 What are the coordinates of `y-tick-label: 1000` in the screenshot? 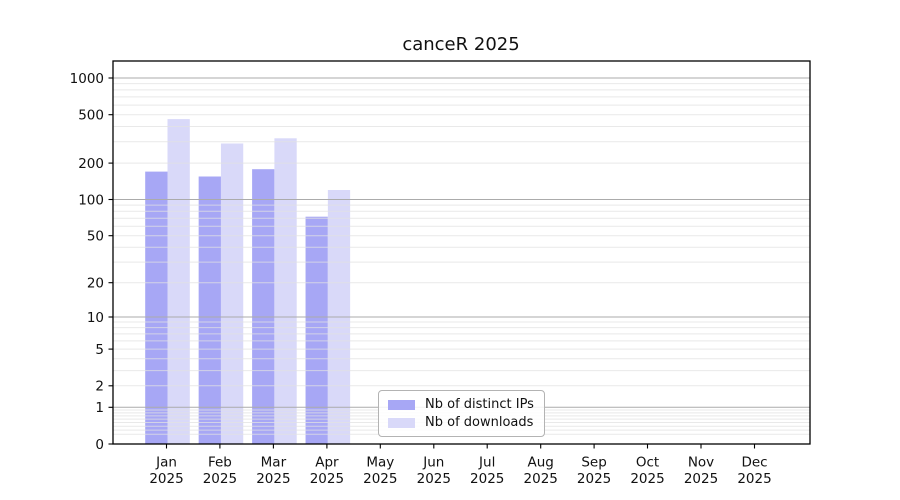 It's located at (87, 79).